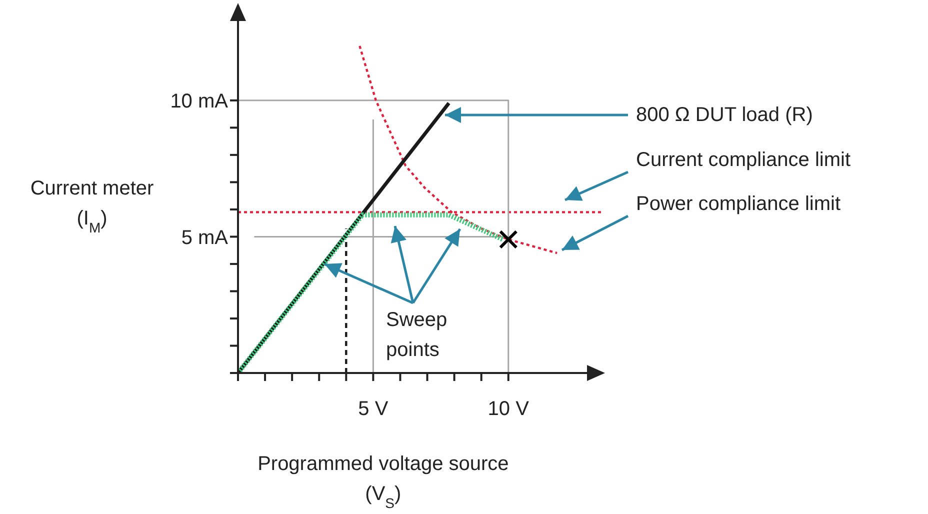 The image size is (928, 514). I want to click on y-tick-label: 5 mA, so click(205, 237).